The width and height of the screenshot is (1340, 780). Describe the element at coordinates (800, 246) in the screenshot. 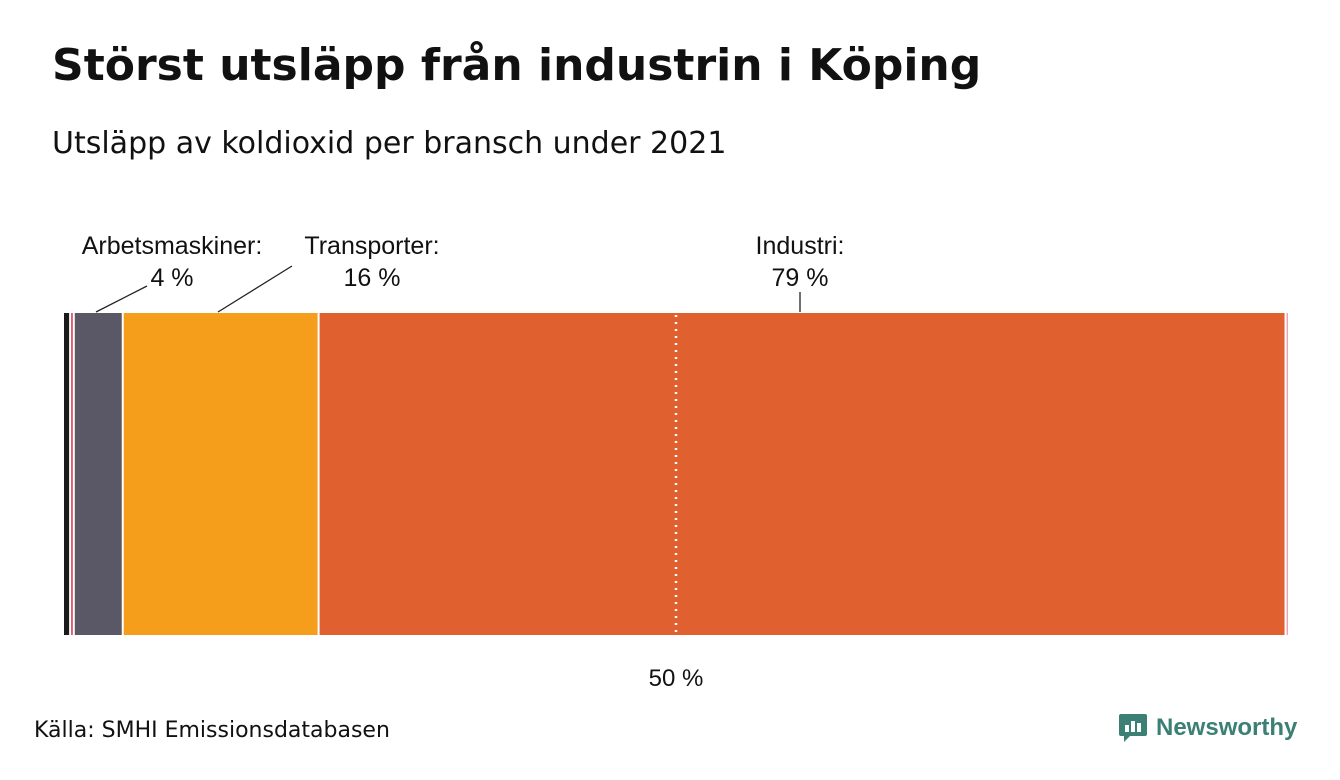

I see `segment-name-label-4: Industri:` at that location.